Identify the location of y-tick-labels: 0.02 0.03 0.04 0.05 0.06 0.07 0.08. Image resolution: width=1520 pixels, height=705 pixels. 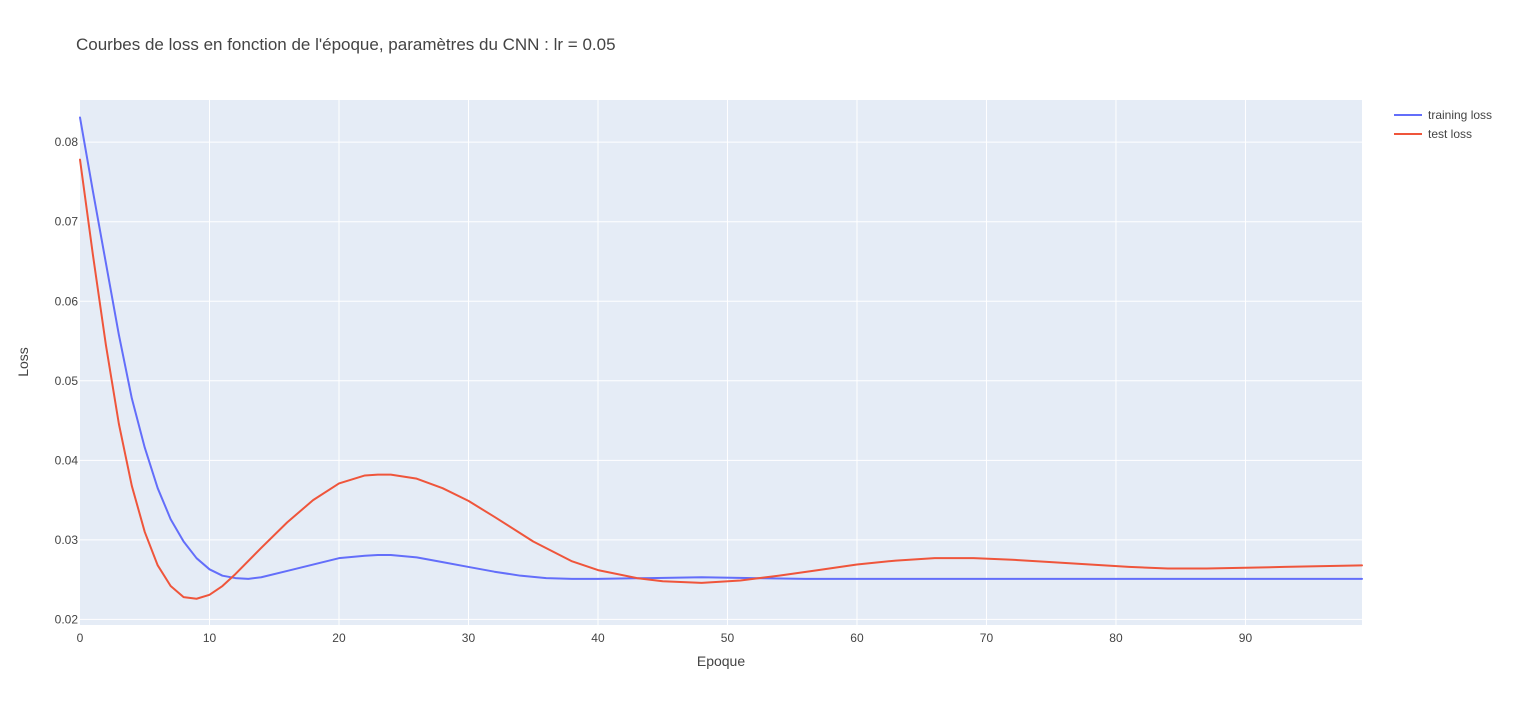
(67, 380).